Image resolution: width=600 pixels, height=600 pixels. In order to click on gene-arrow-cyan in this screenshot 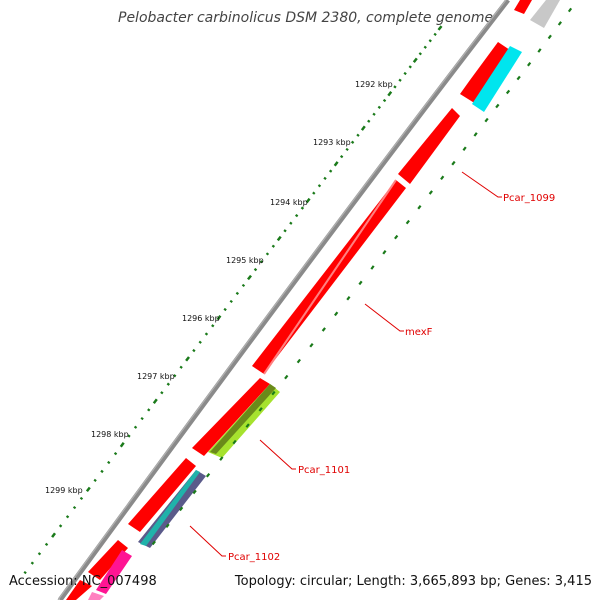, I will do `click(497, 79)`.